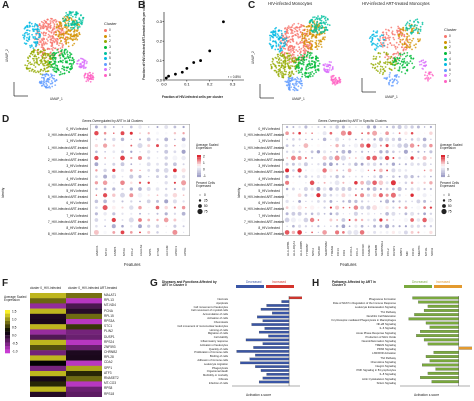  Describe the element at coordinates (449, 195) in the screenshot. I see `panel-e-pct-tick: 0` at that location.